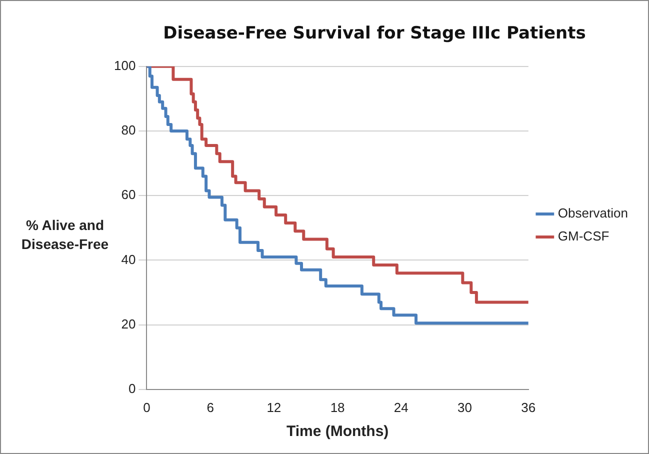 This screenshot has width=649, height=454. I want to click on y-tick-label: 60, so click(128, 194).